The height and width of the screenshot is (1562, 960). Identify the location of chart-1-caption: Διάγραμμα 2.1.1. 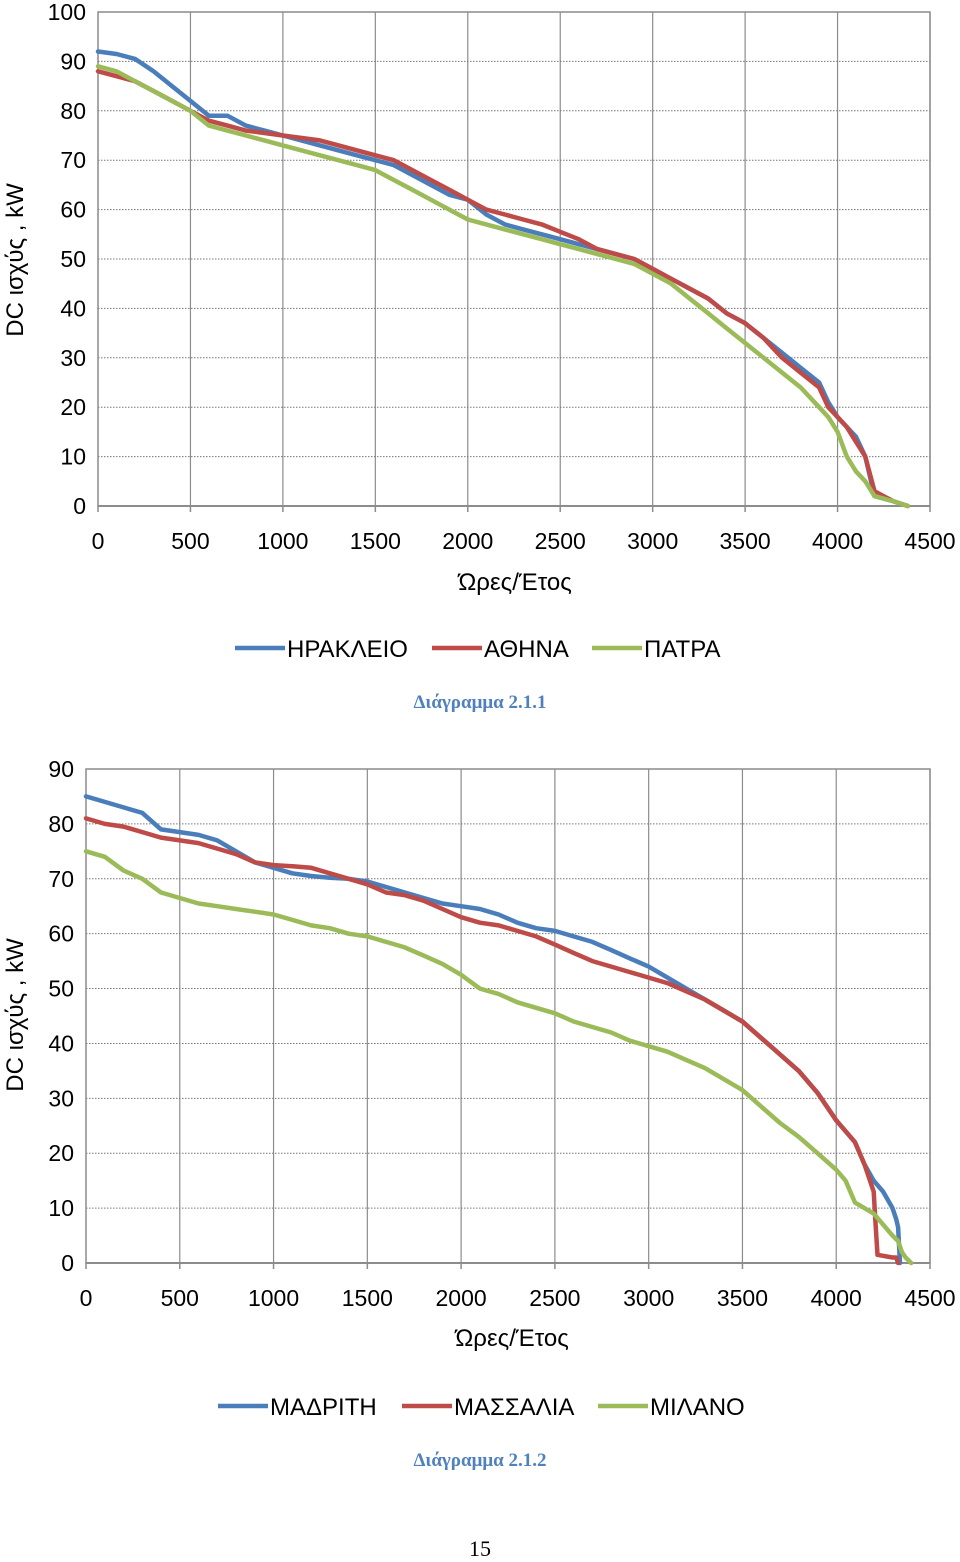
(480, 702).